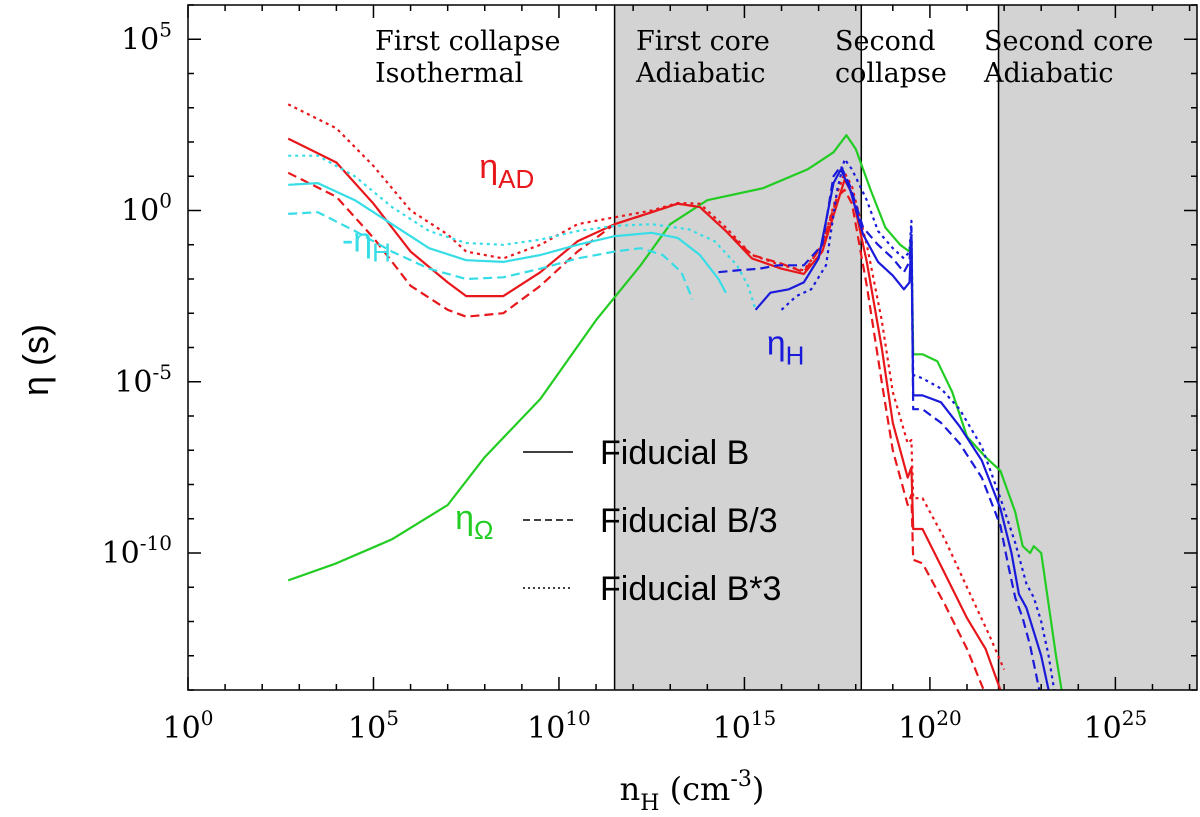 The height and width of the screenshot is (817, 1200). What do you see at coordinates (1116, 726) in the screenshot?
I see `x-tick-label: 10²⁵` at bounding box center [1116, 726].